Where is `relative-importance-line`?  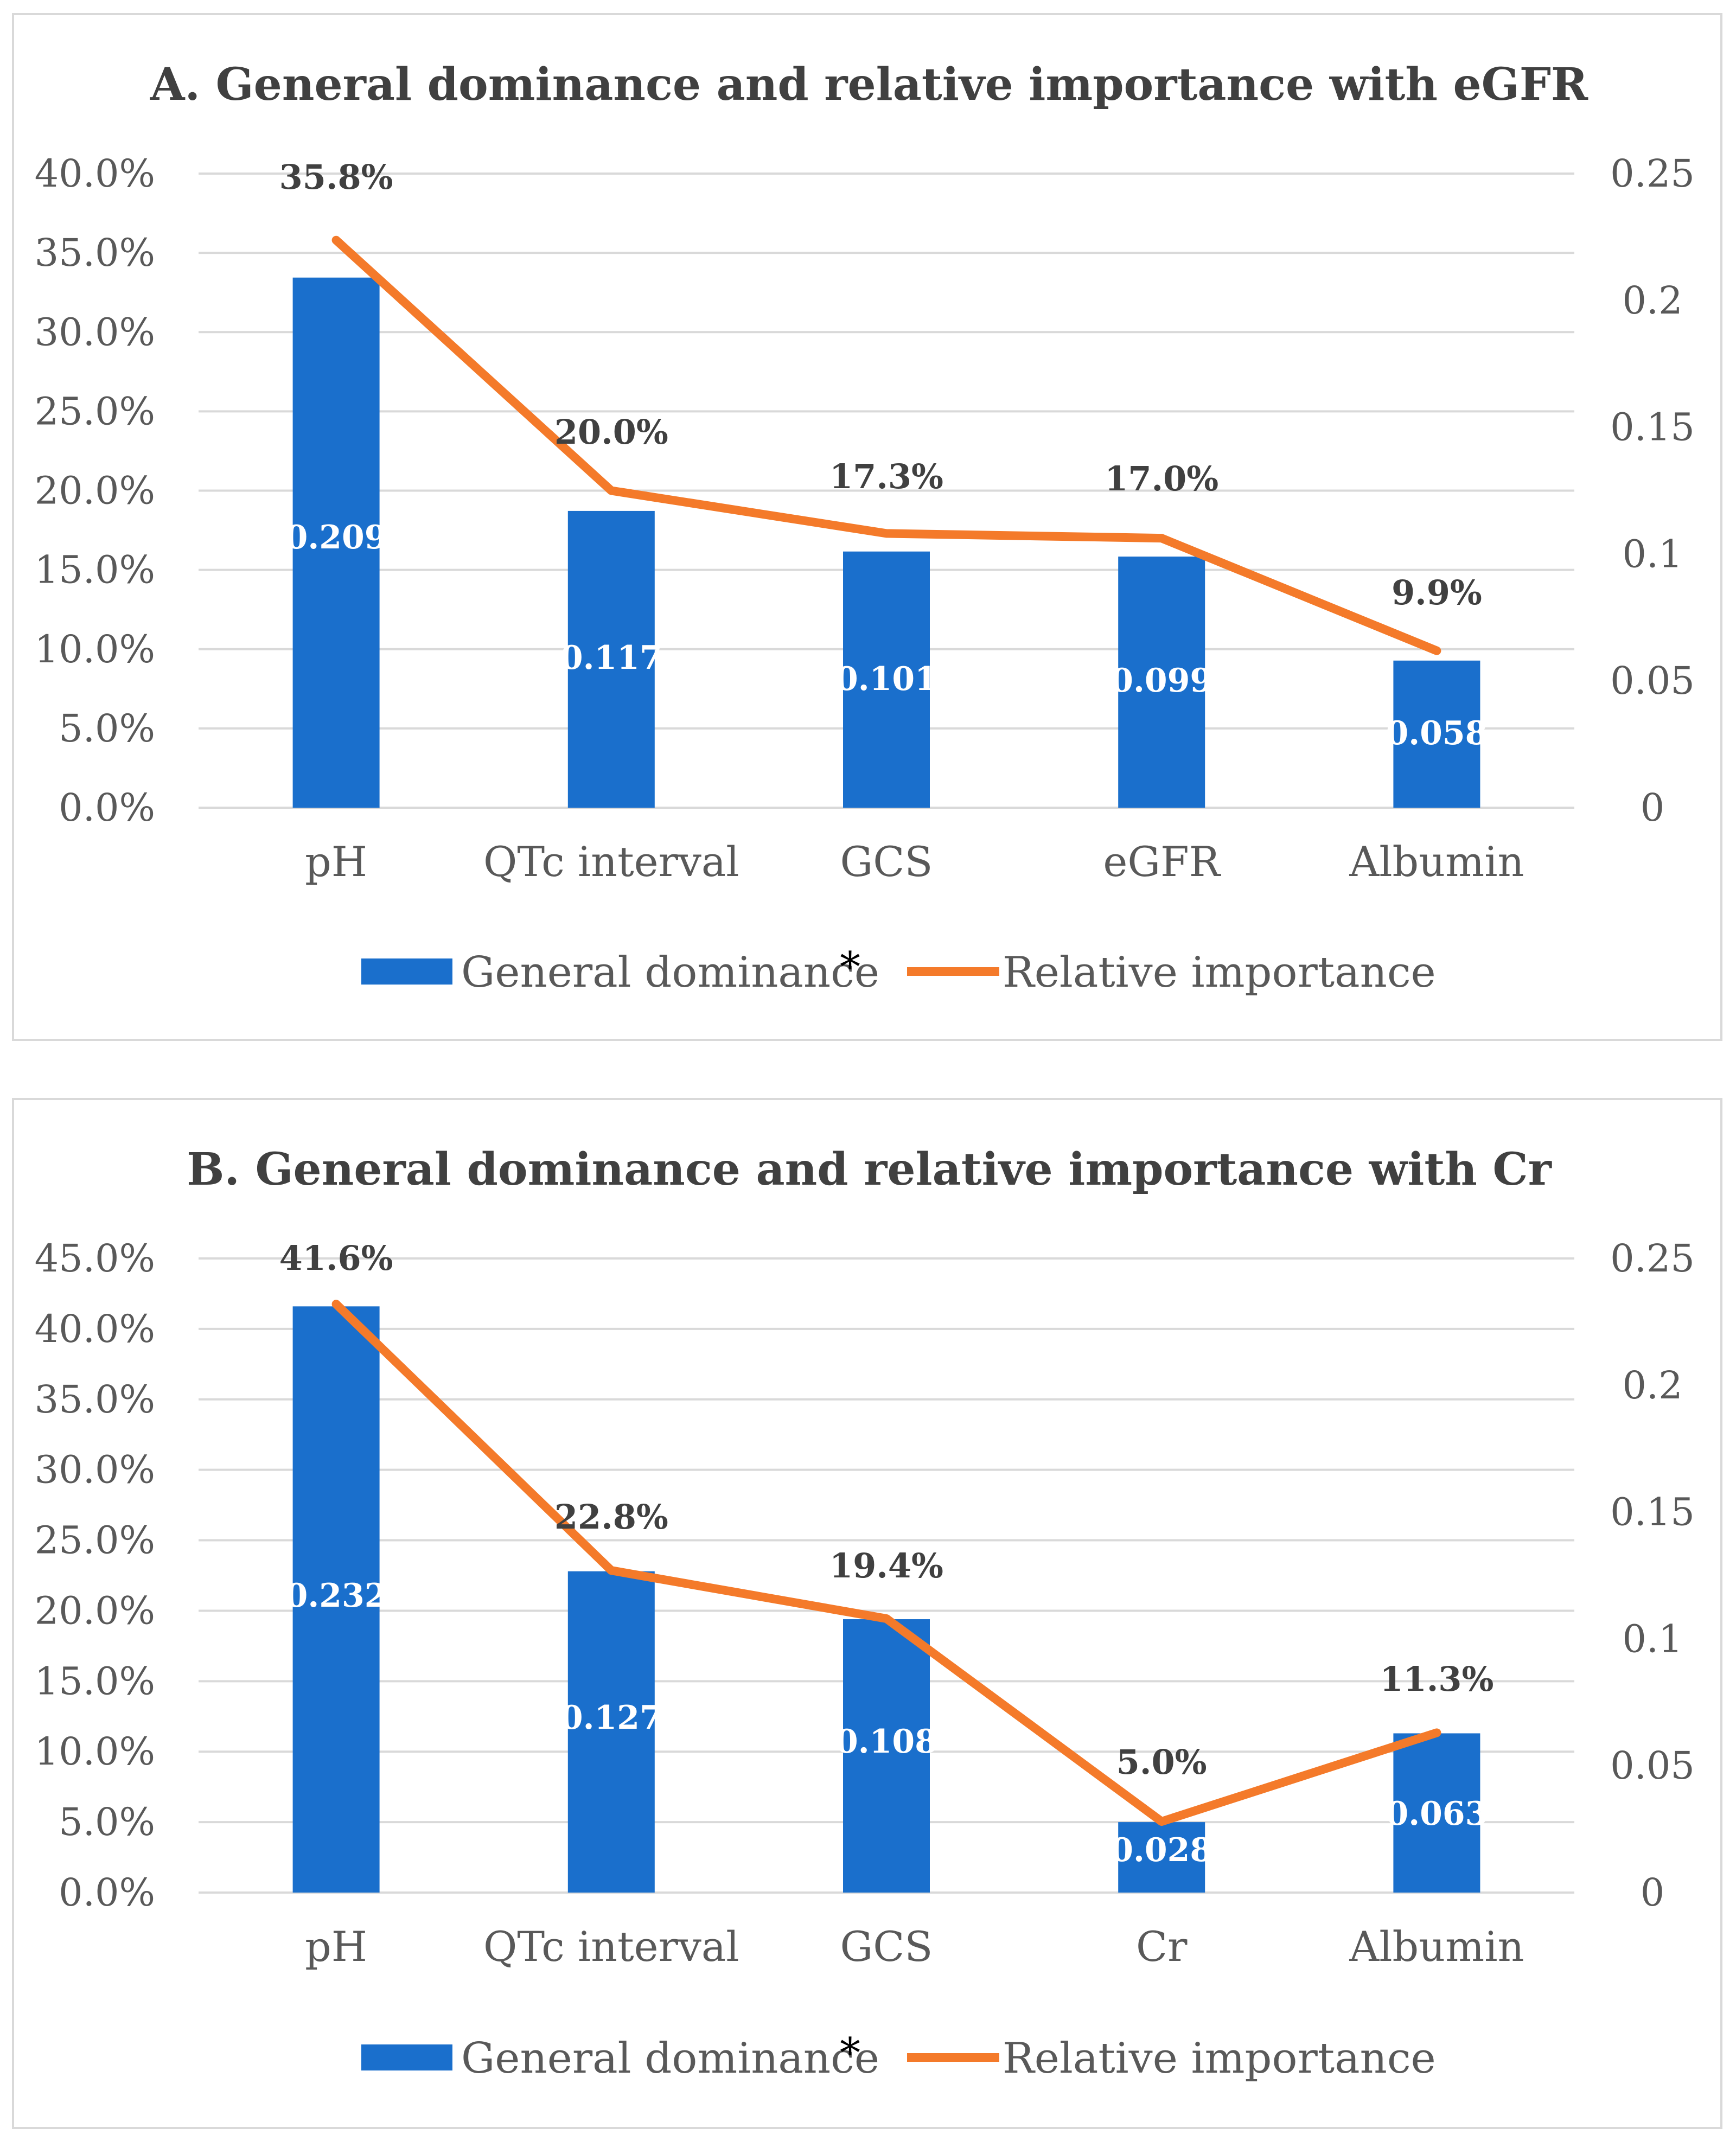 relative-importance-line is located at coordinates (886, 445).